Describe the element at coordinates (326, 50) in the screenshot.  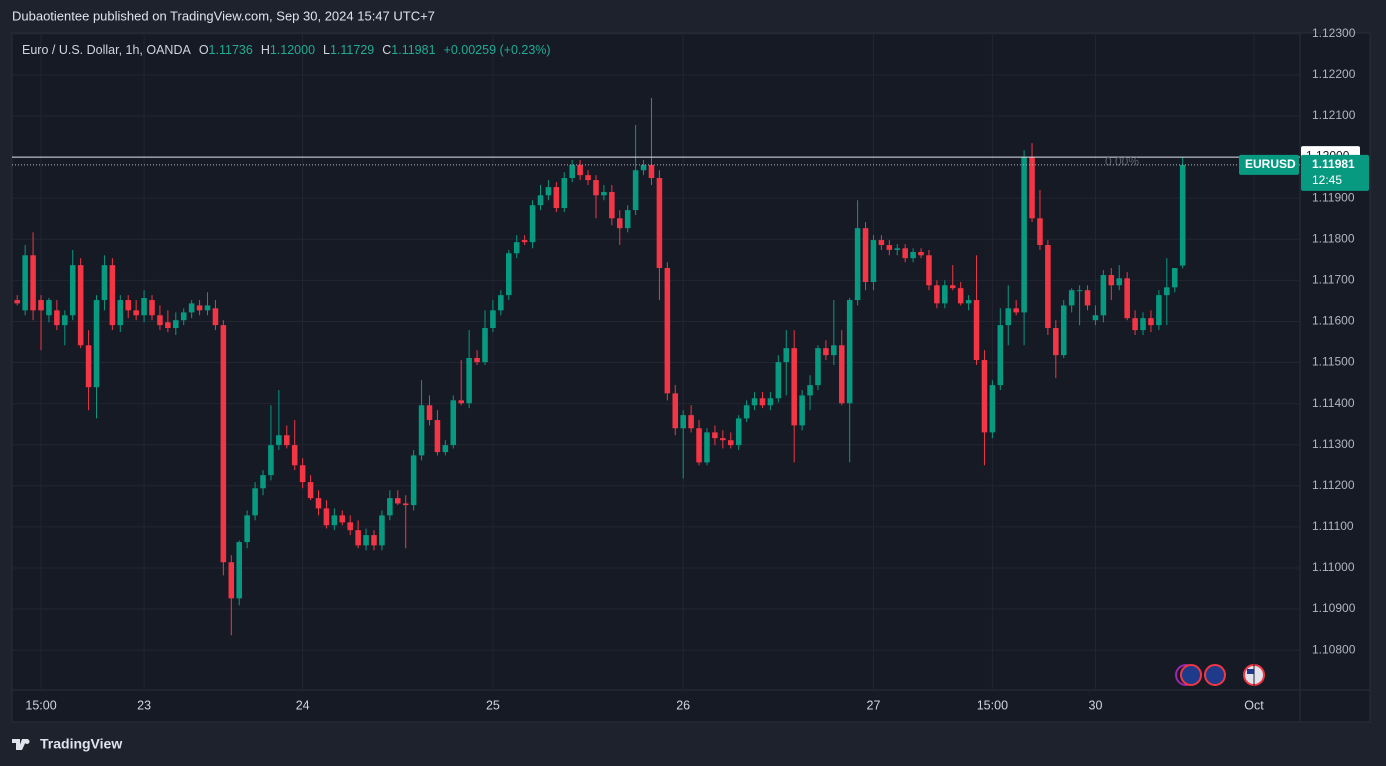
I see `ohlc-key: L` at that location.